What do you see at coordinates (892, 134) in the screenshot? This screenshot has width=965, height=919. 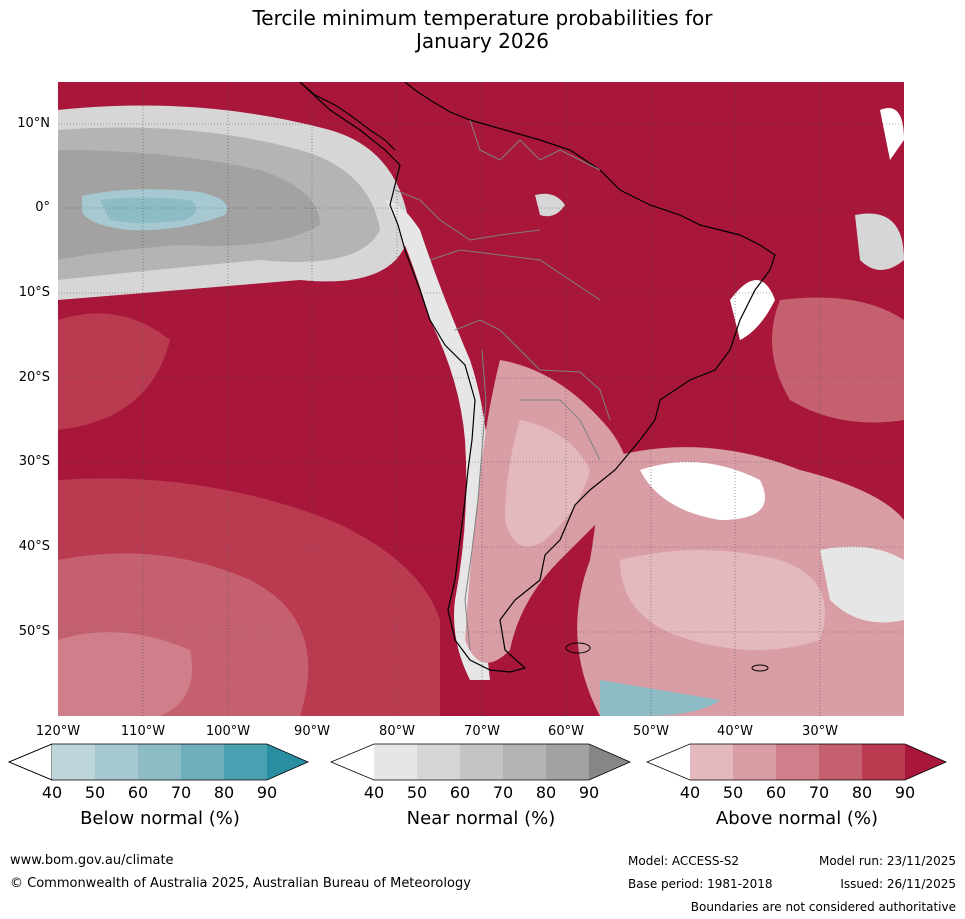 I see `field-white-ne` at bounding box center [892, 134].